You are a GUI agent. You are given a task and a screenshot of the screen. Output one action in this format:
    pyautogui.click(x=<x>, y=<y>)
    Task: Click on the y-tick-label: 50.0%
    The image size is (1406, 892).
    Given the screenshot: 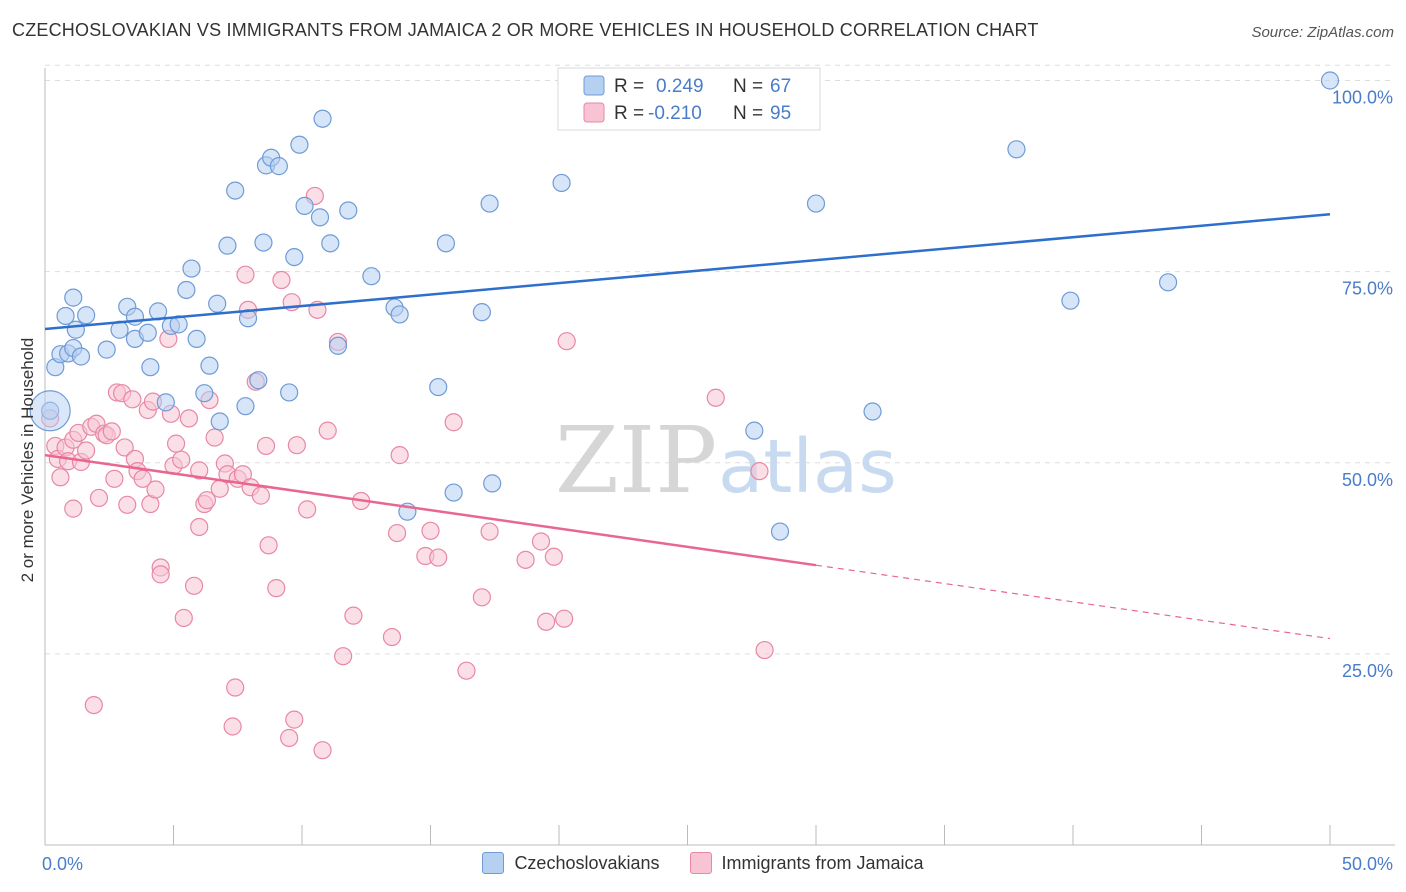 What is the action you would take?
    pyautogui.click(x=1367, y=480)
    